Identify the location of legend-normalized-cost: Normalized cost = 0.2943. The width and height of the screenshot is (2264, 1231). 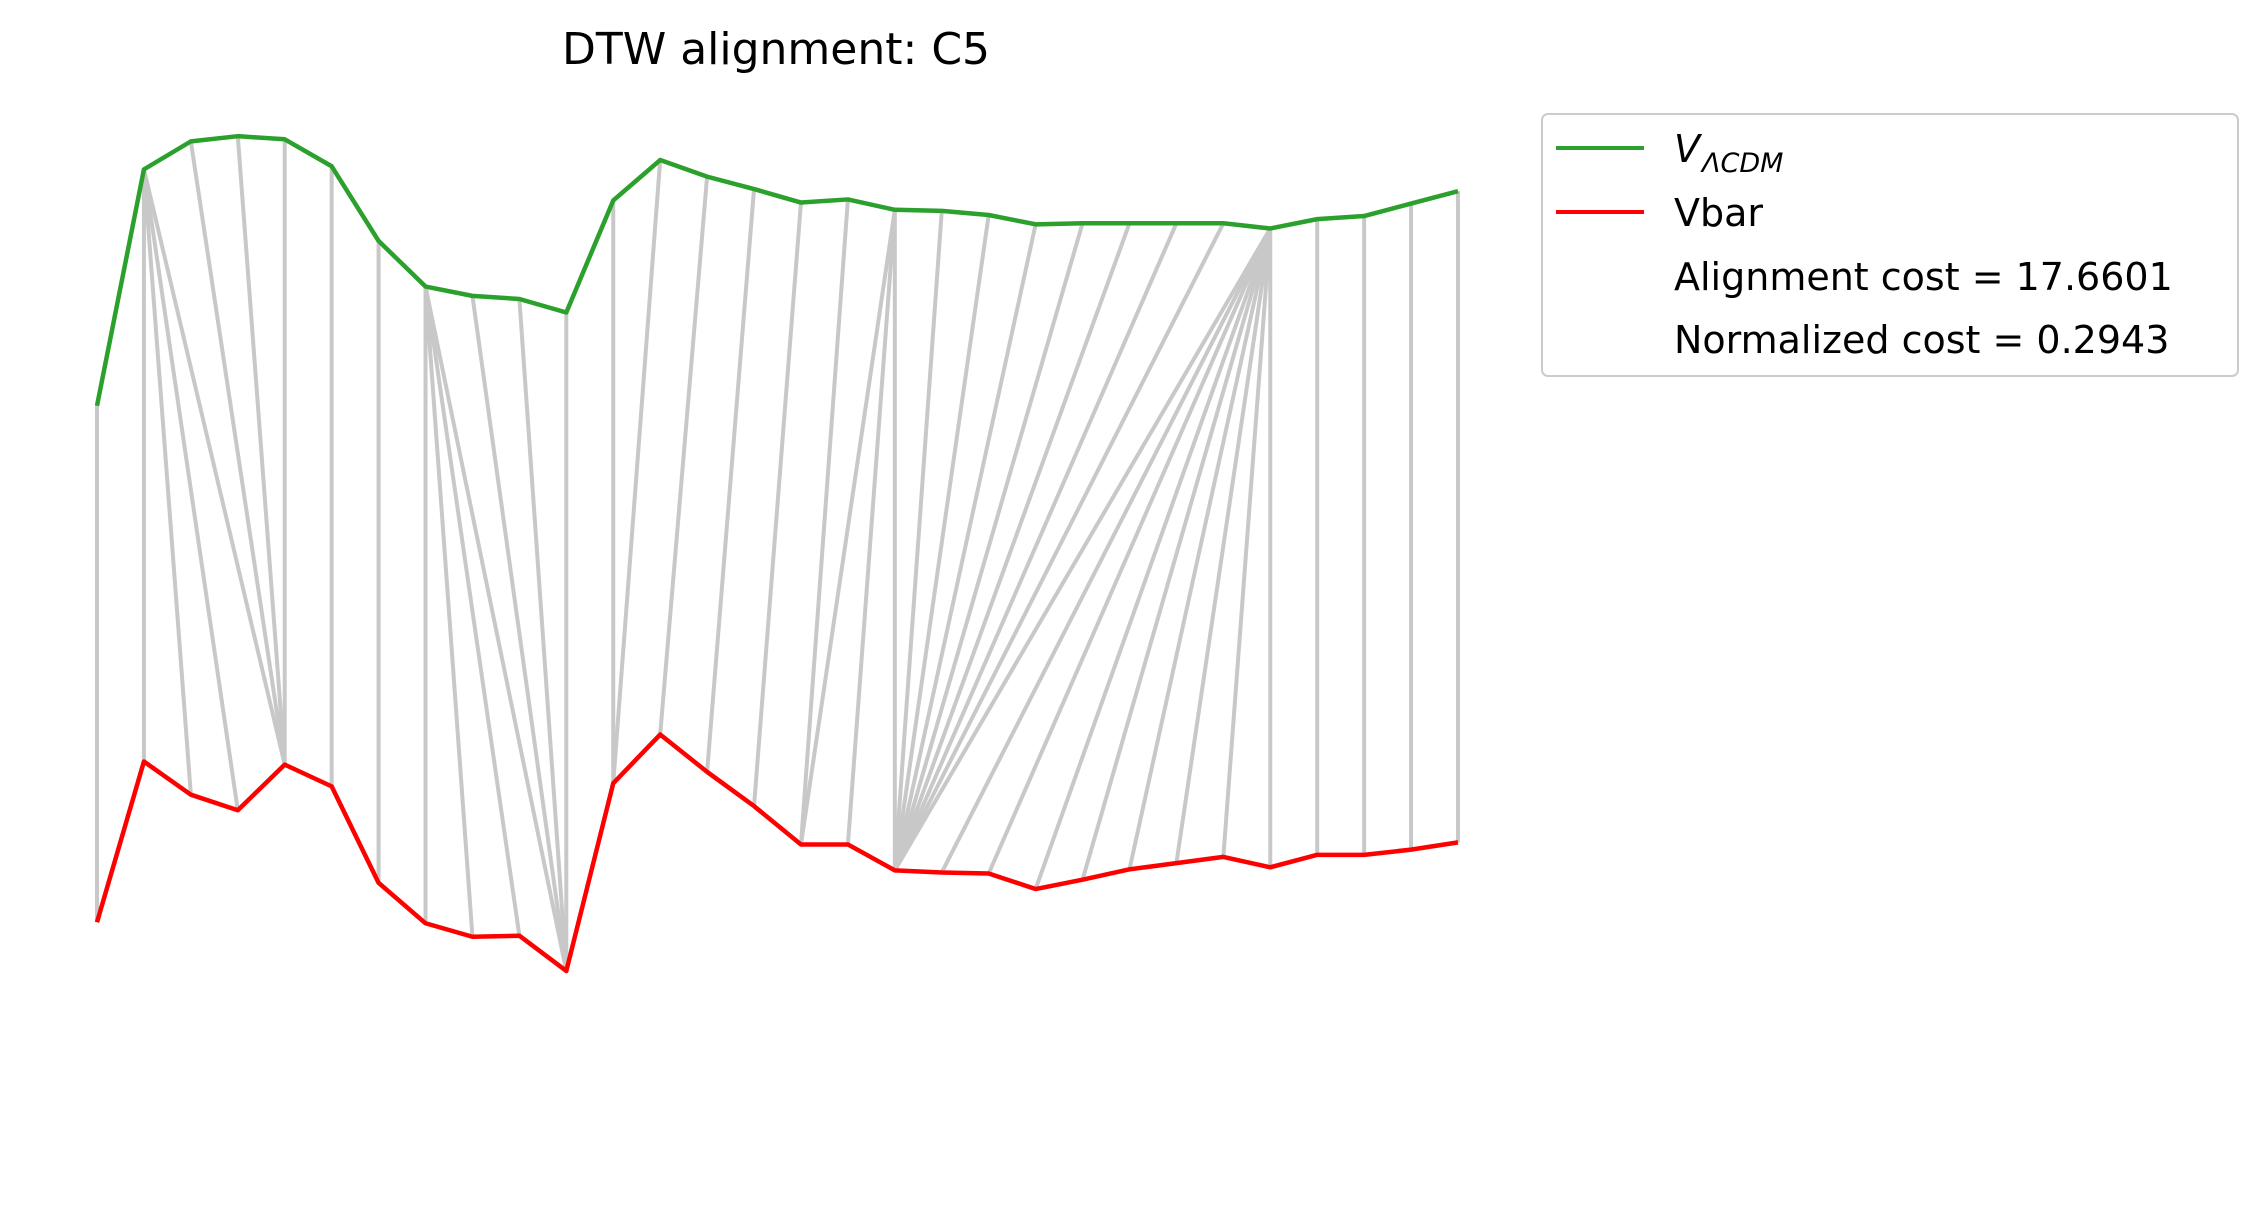
(1921, 340).